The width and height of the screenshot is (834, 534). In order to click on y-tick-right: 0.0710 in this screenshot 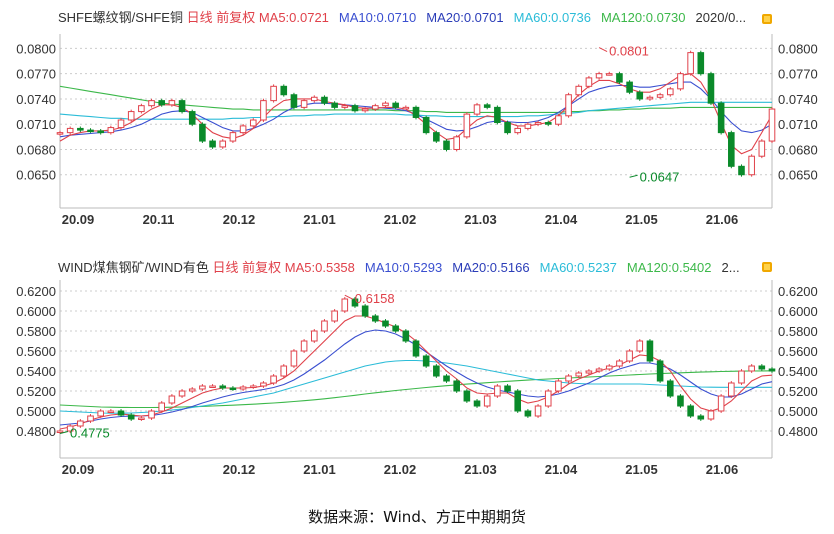, I will do `click(798, 124)`.